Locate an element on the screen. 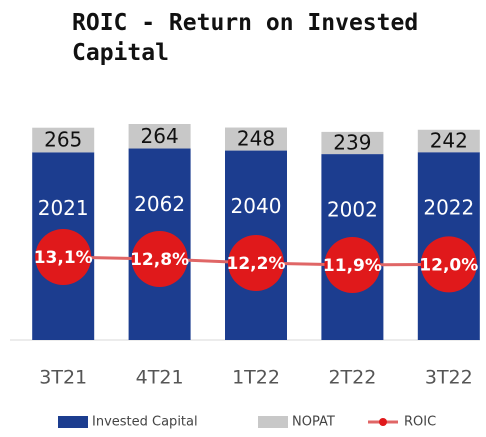 The width and height of the screenshot is (486, 437). chart-title: ROIC - Return on Invested Capital is located at coordinates (245, 38).